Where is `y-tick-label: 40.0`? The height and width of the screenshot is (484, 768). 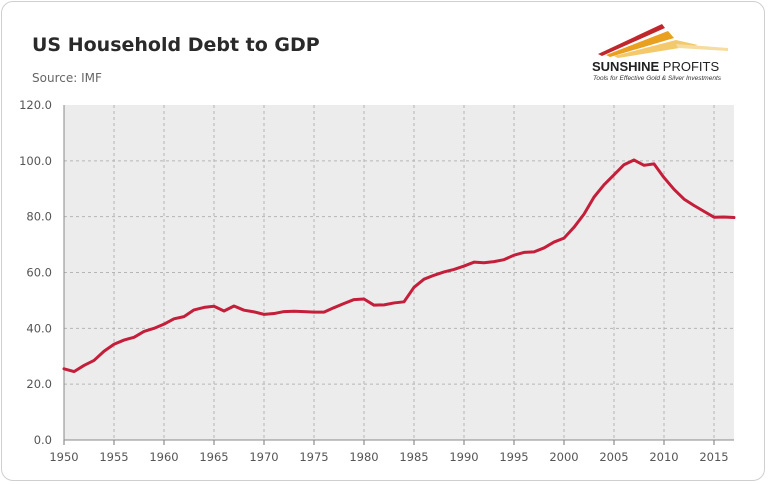 y-tick-label: 40.0 is located at coordinates (39, 328).